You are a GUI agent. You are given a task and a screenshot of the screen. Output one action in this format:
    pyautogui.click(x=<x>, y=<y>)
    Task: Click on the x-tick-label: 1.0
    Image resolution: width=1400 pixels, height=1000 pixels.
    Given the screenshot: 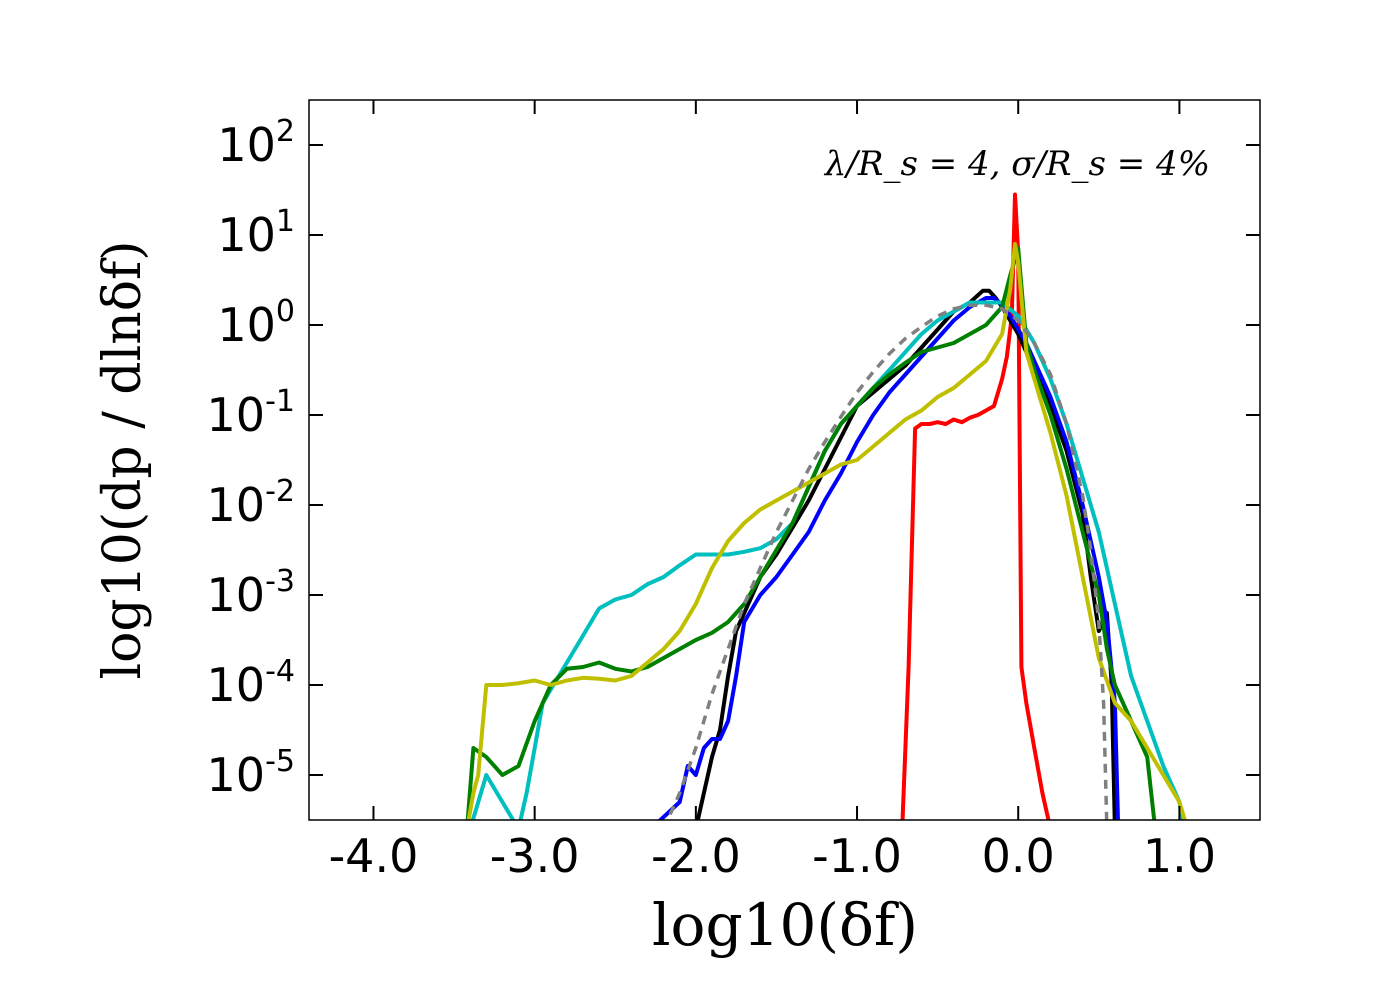 What is the action you would take?
    pyautogui.click(x=1179, y=856)
    